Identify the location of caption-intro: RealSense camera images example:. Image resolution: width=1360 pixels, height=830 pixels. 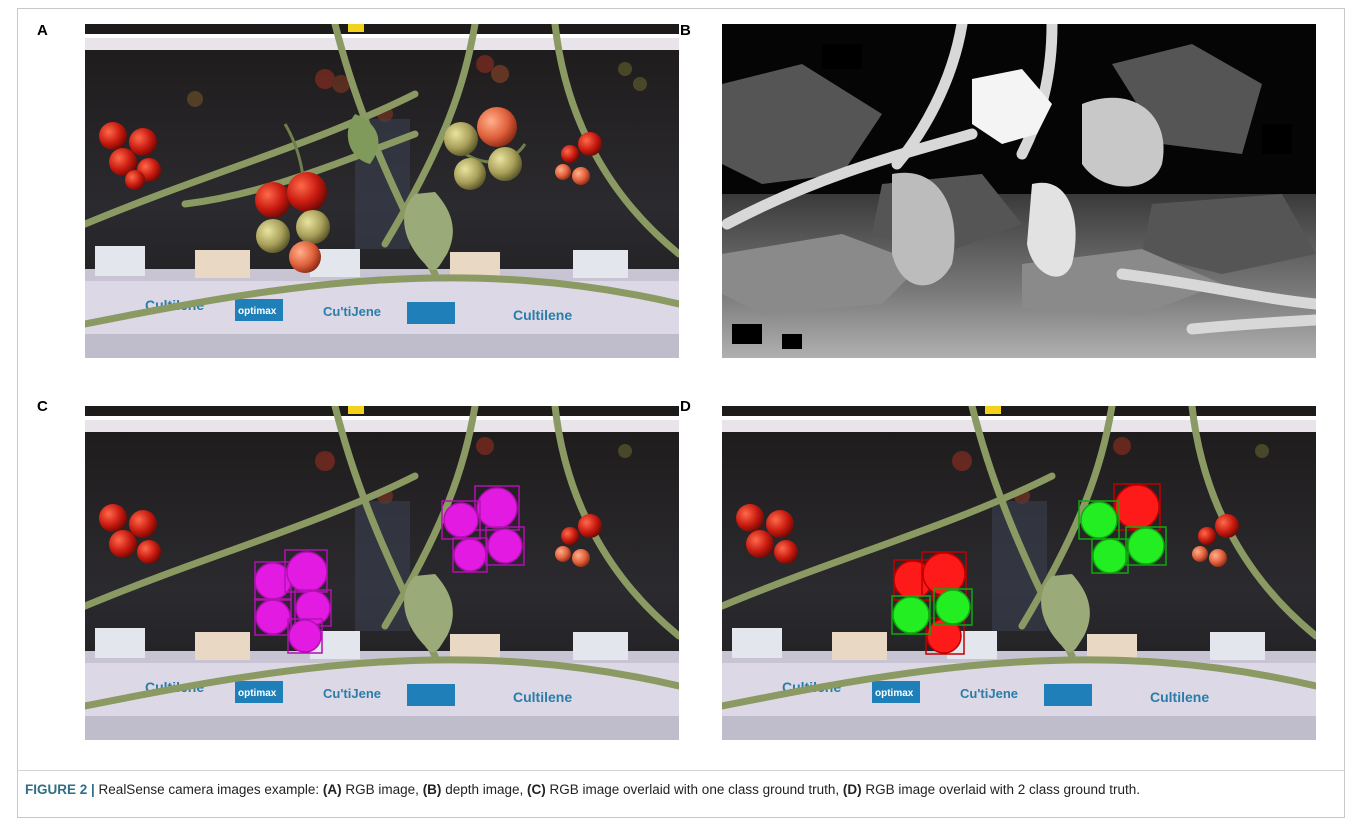
(208, 789).